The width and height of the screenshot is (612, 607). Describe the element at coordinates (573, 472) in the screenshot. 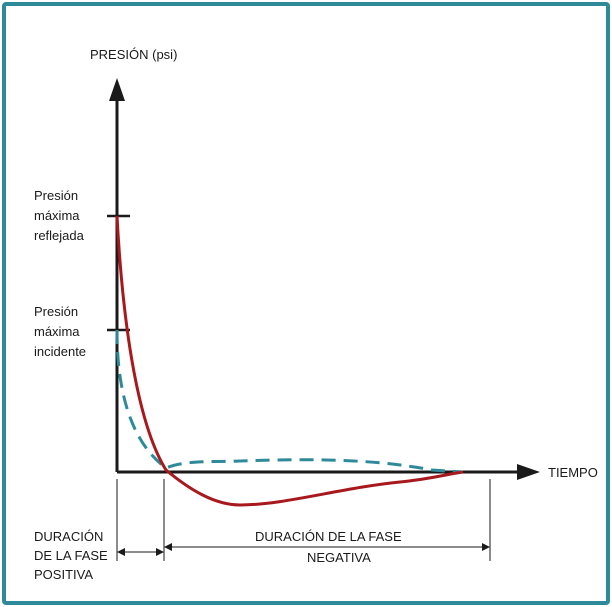

I see `x-axis-label: TIEMPO` at that location.